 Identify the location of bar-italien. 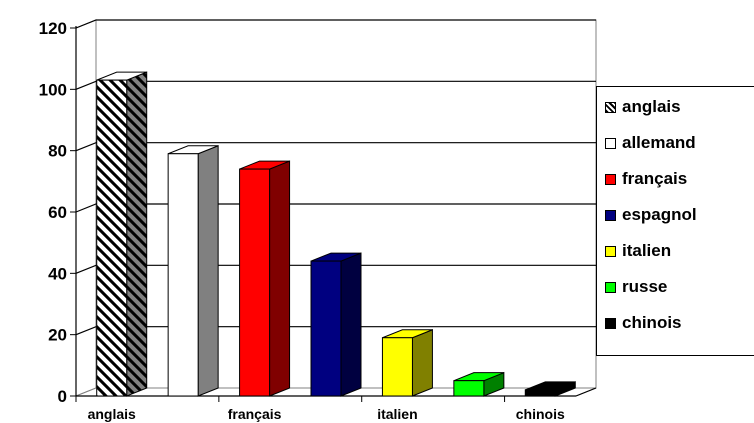
(407, 362).